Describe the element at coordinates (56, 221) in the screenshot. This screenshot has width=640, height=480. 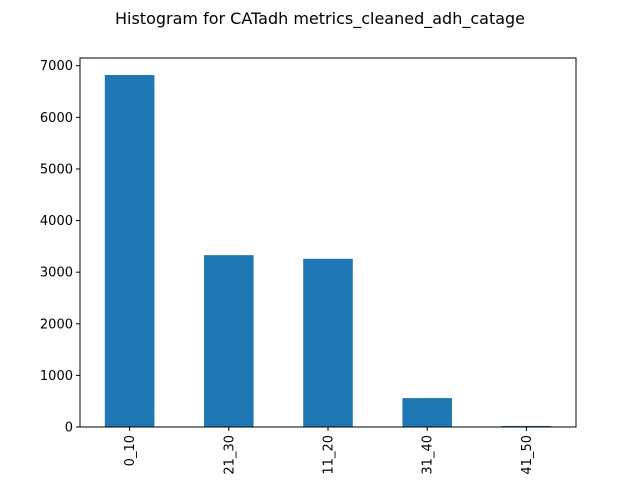
I see `y-tick-label: 4000` at that location.